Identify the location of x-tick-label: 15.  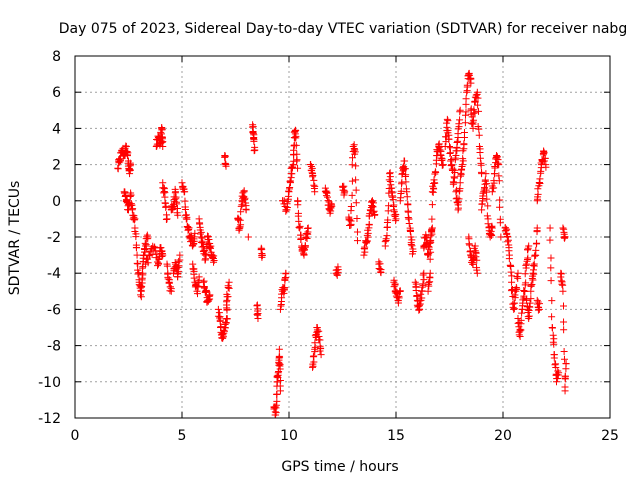
(396, 436).